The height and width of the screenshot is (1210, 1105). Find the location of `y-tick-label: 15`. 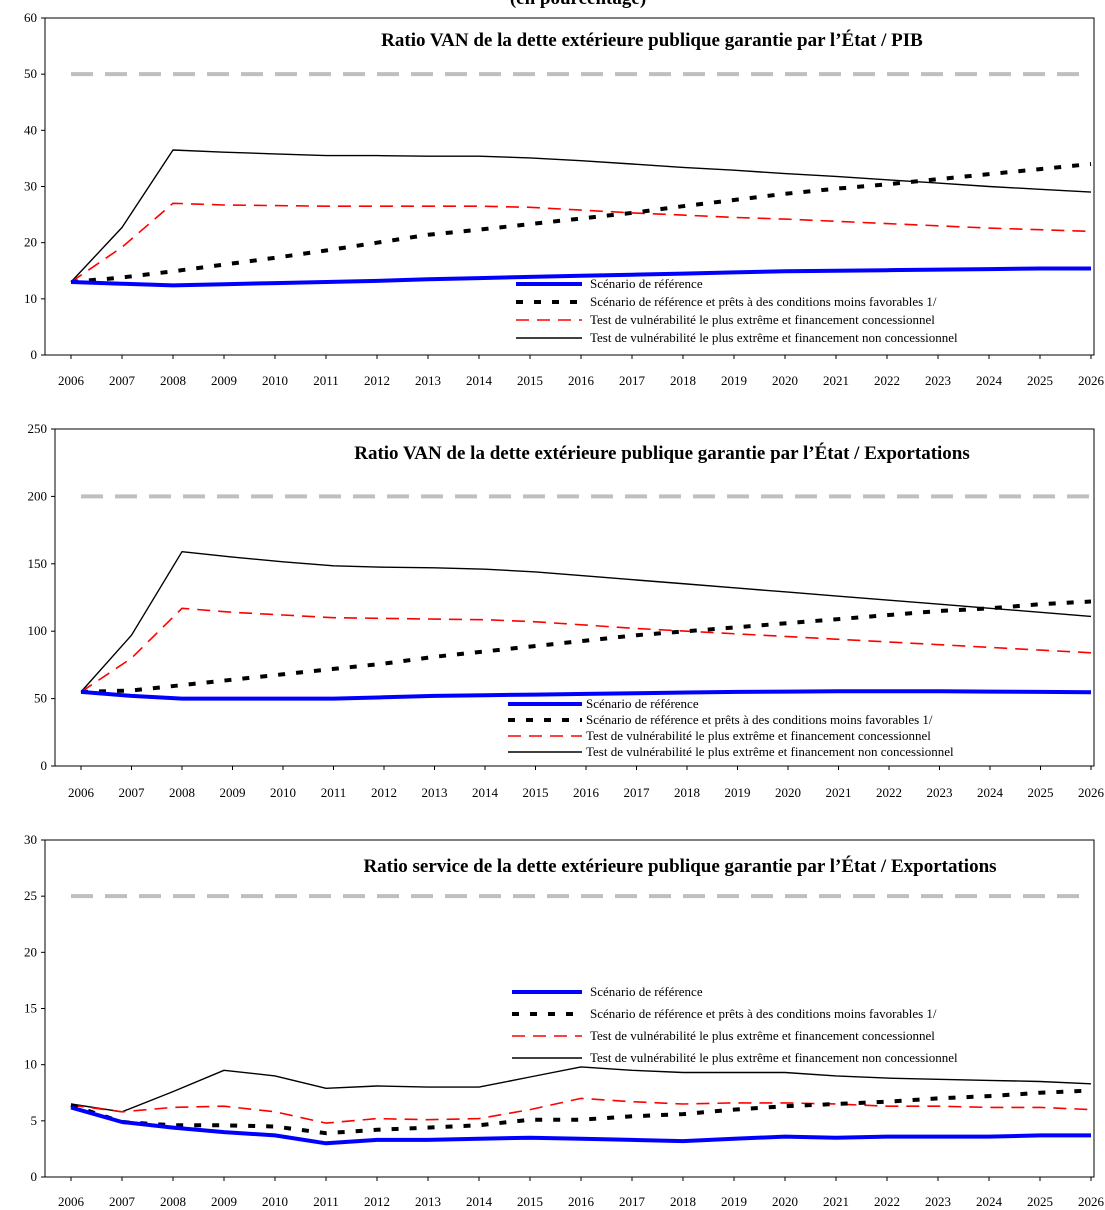

y-tick-label: 15 is located at coordinates (30, 1008).